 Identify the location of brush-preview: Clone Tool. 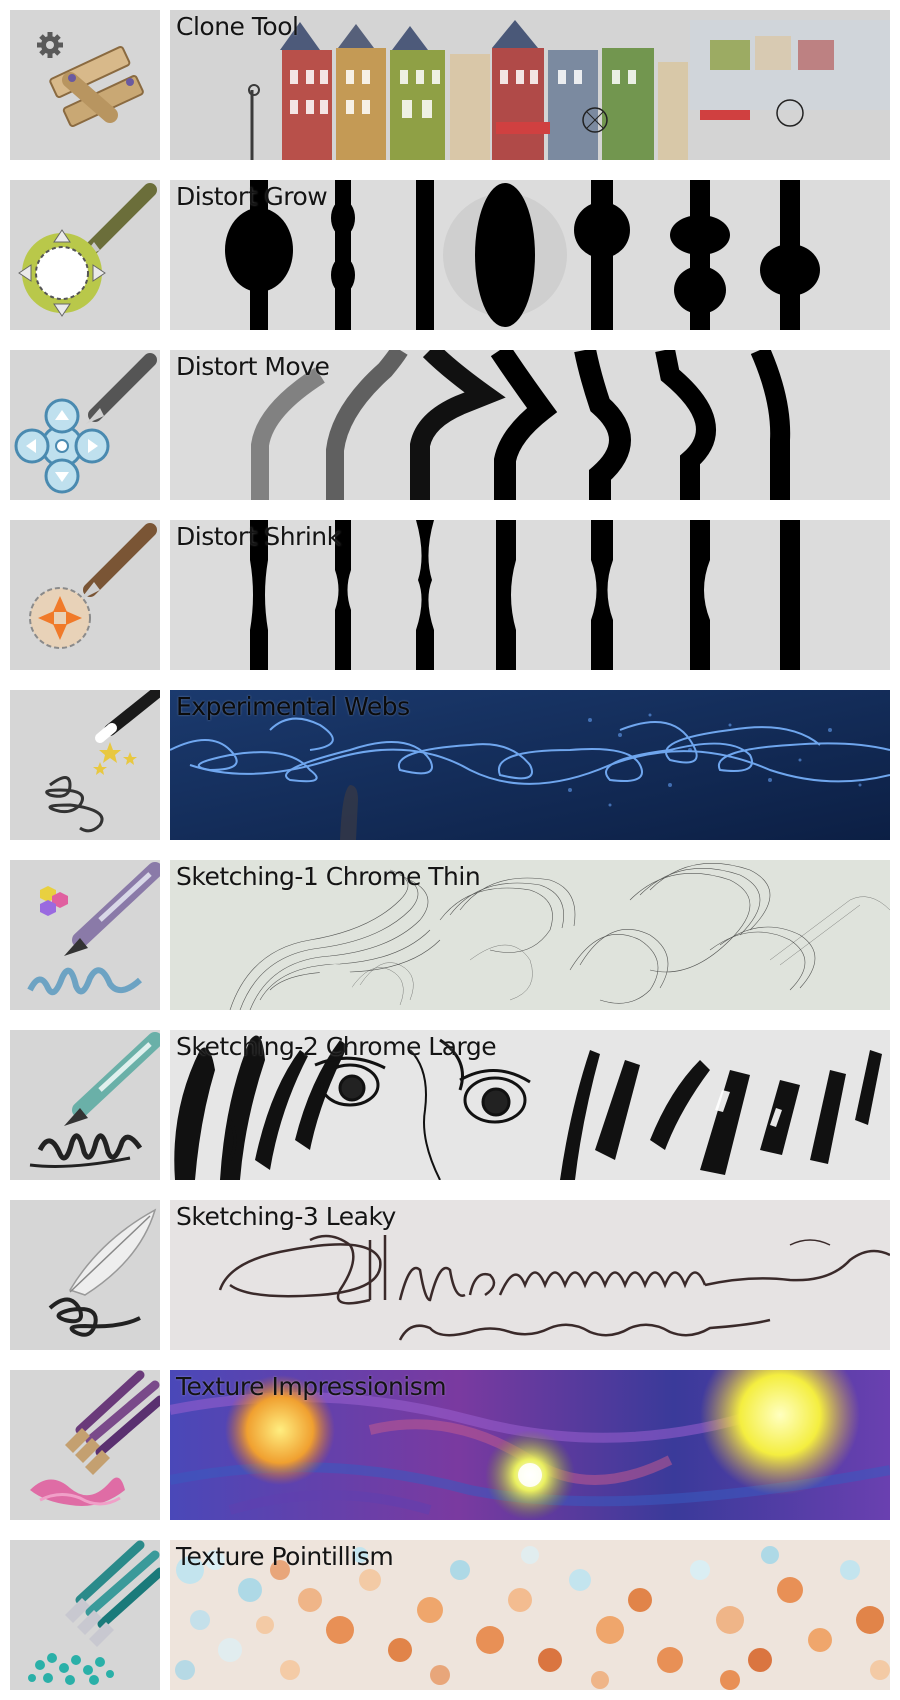
(530, 85).